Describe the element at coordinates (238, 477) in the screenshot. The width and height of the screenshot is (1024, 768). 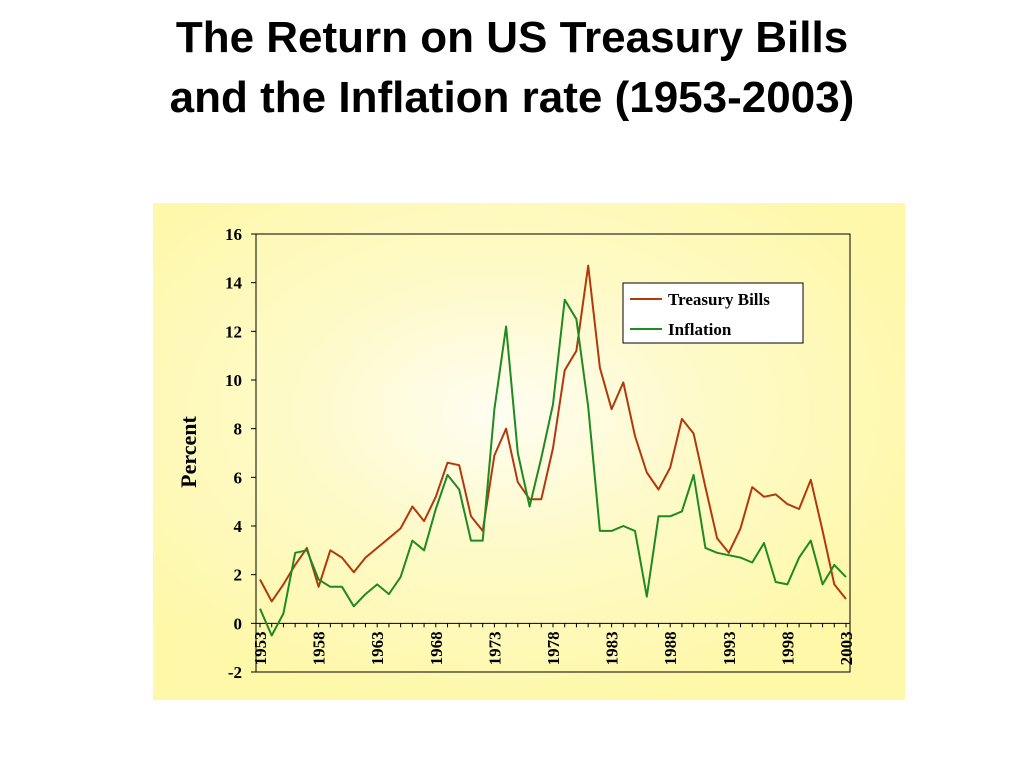
I see `y-tick-label: 6` at that location.